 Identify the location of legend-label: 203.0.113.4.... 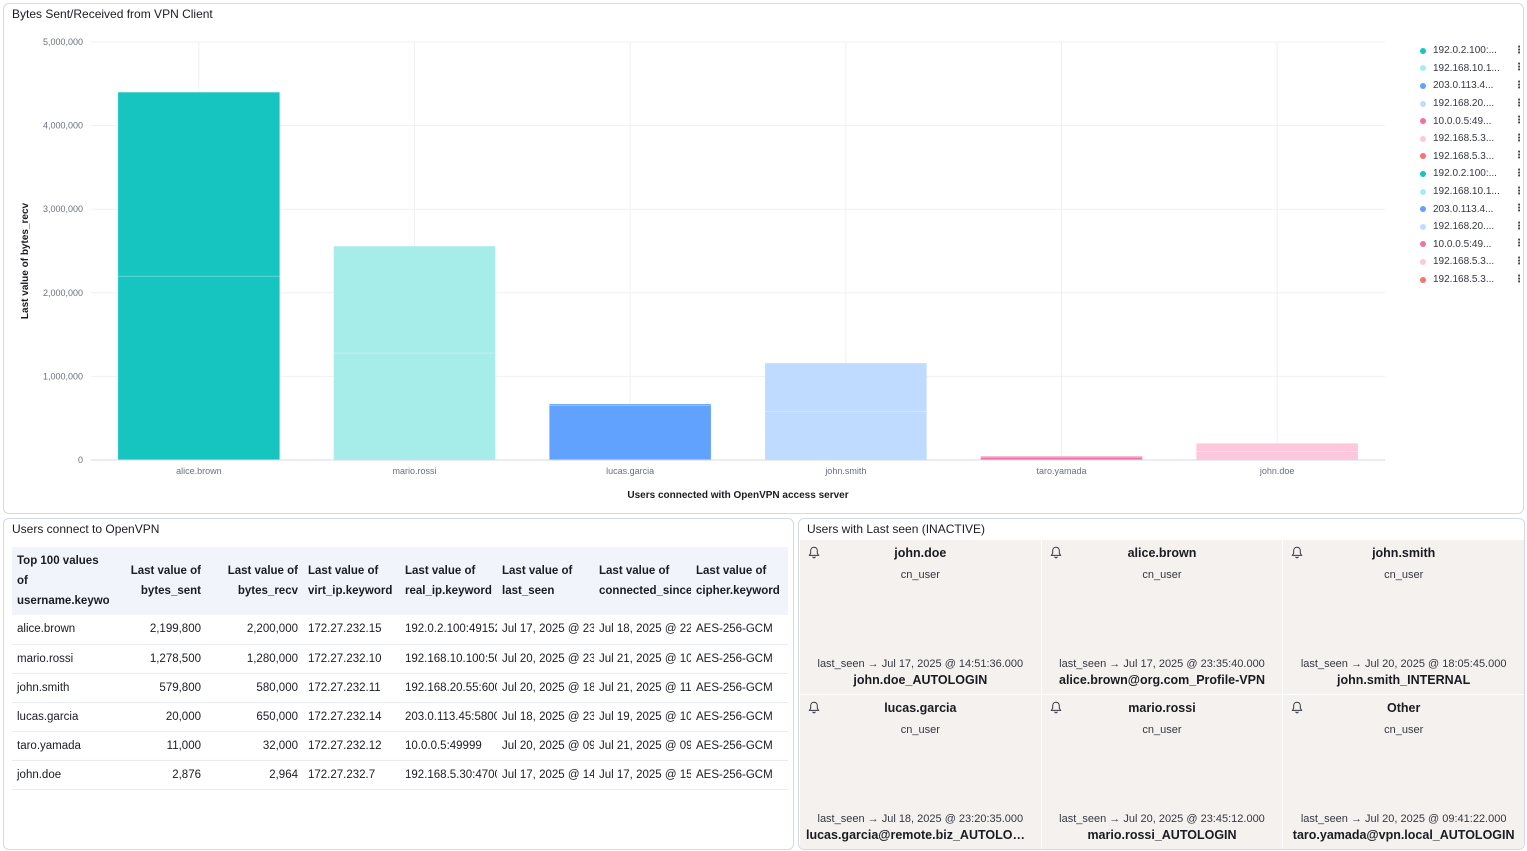
(1463, 209).